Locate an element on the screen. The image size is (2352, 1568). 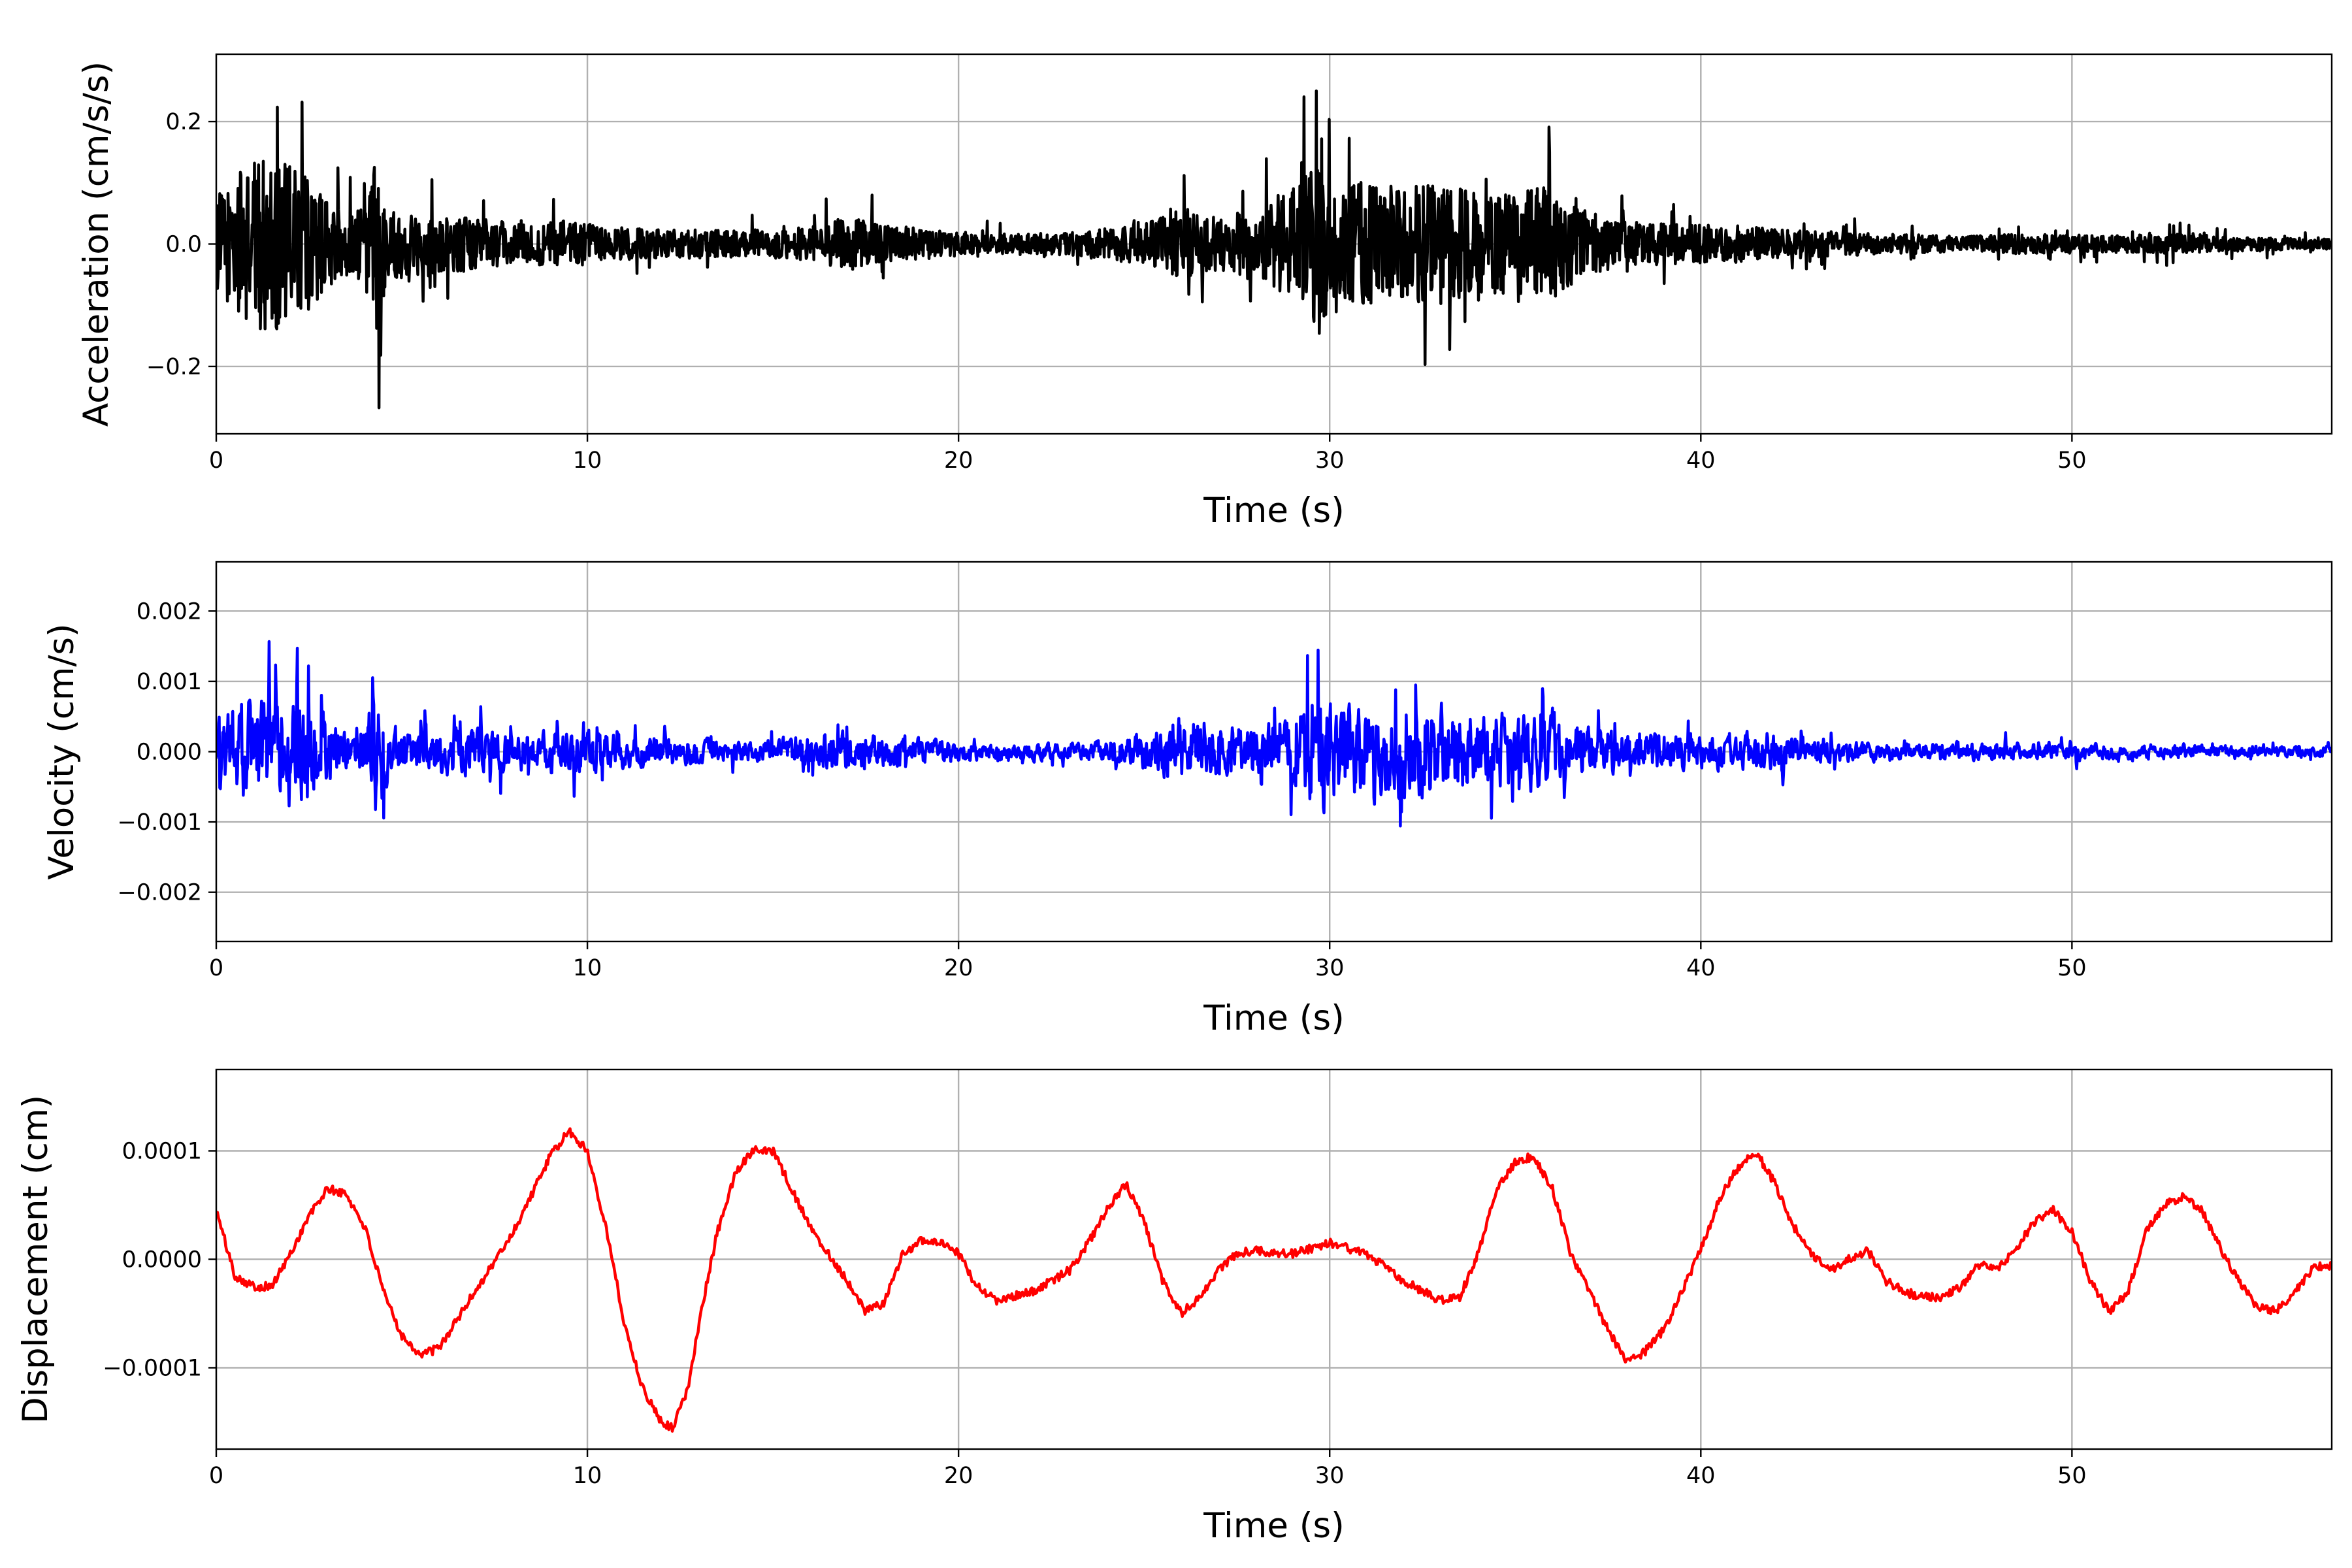
y-tick-label: 0.0 is located at coordinates (183, 245).